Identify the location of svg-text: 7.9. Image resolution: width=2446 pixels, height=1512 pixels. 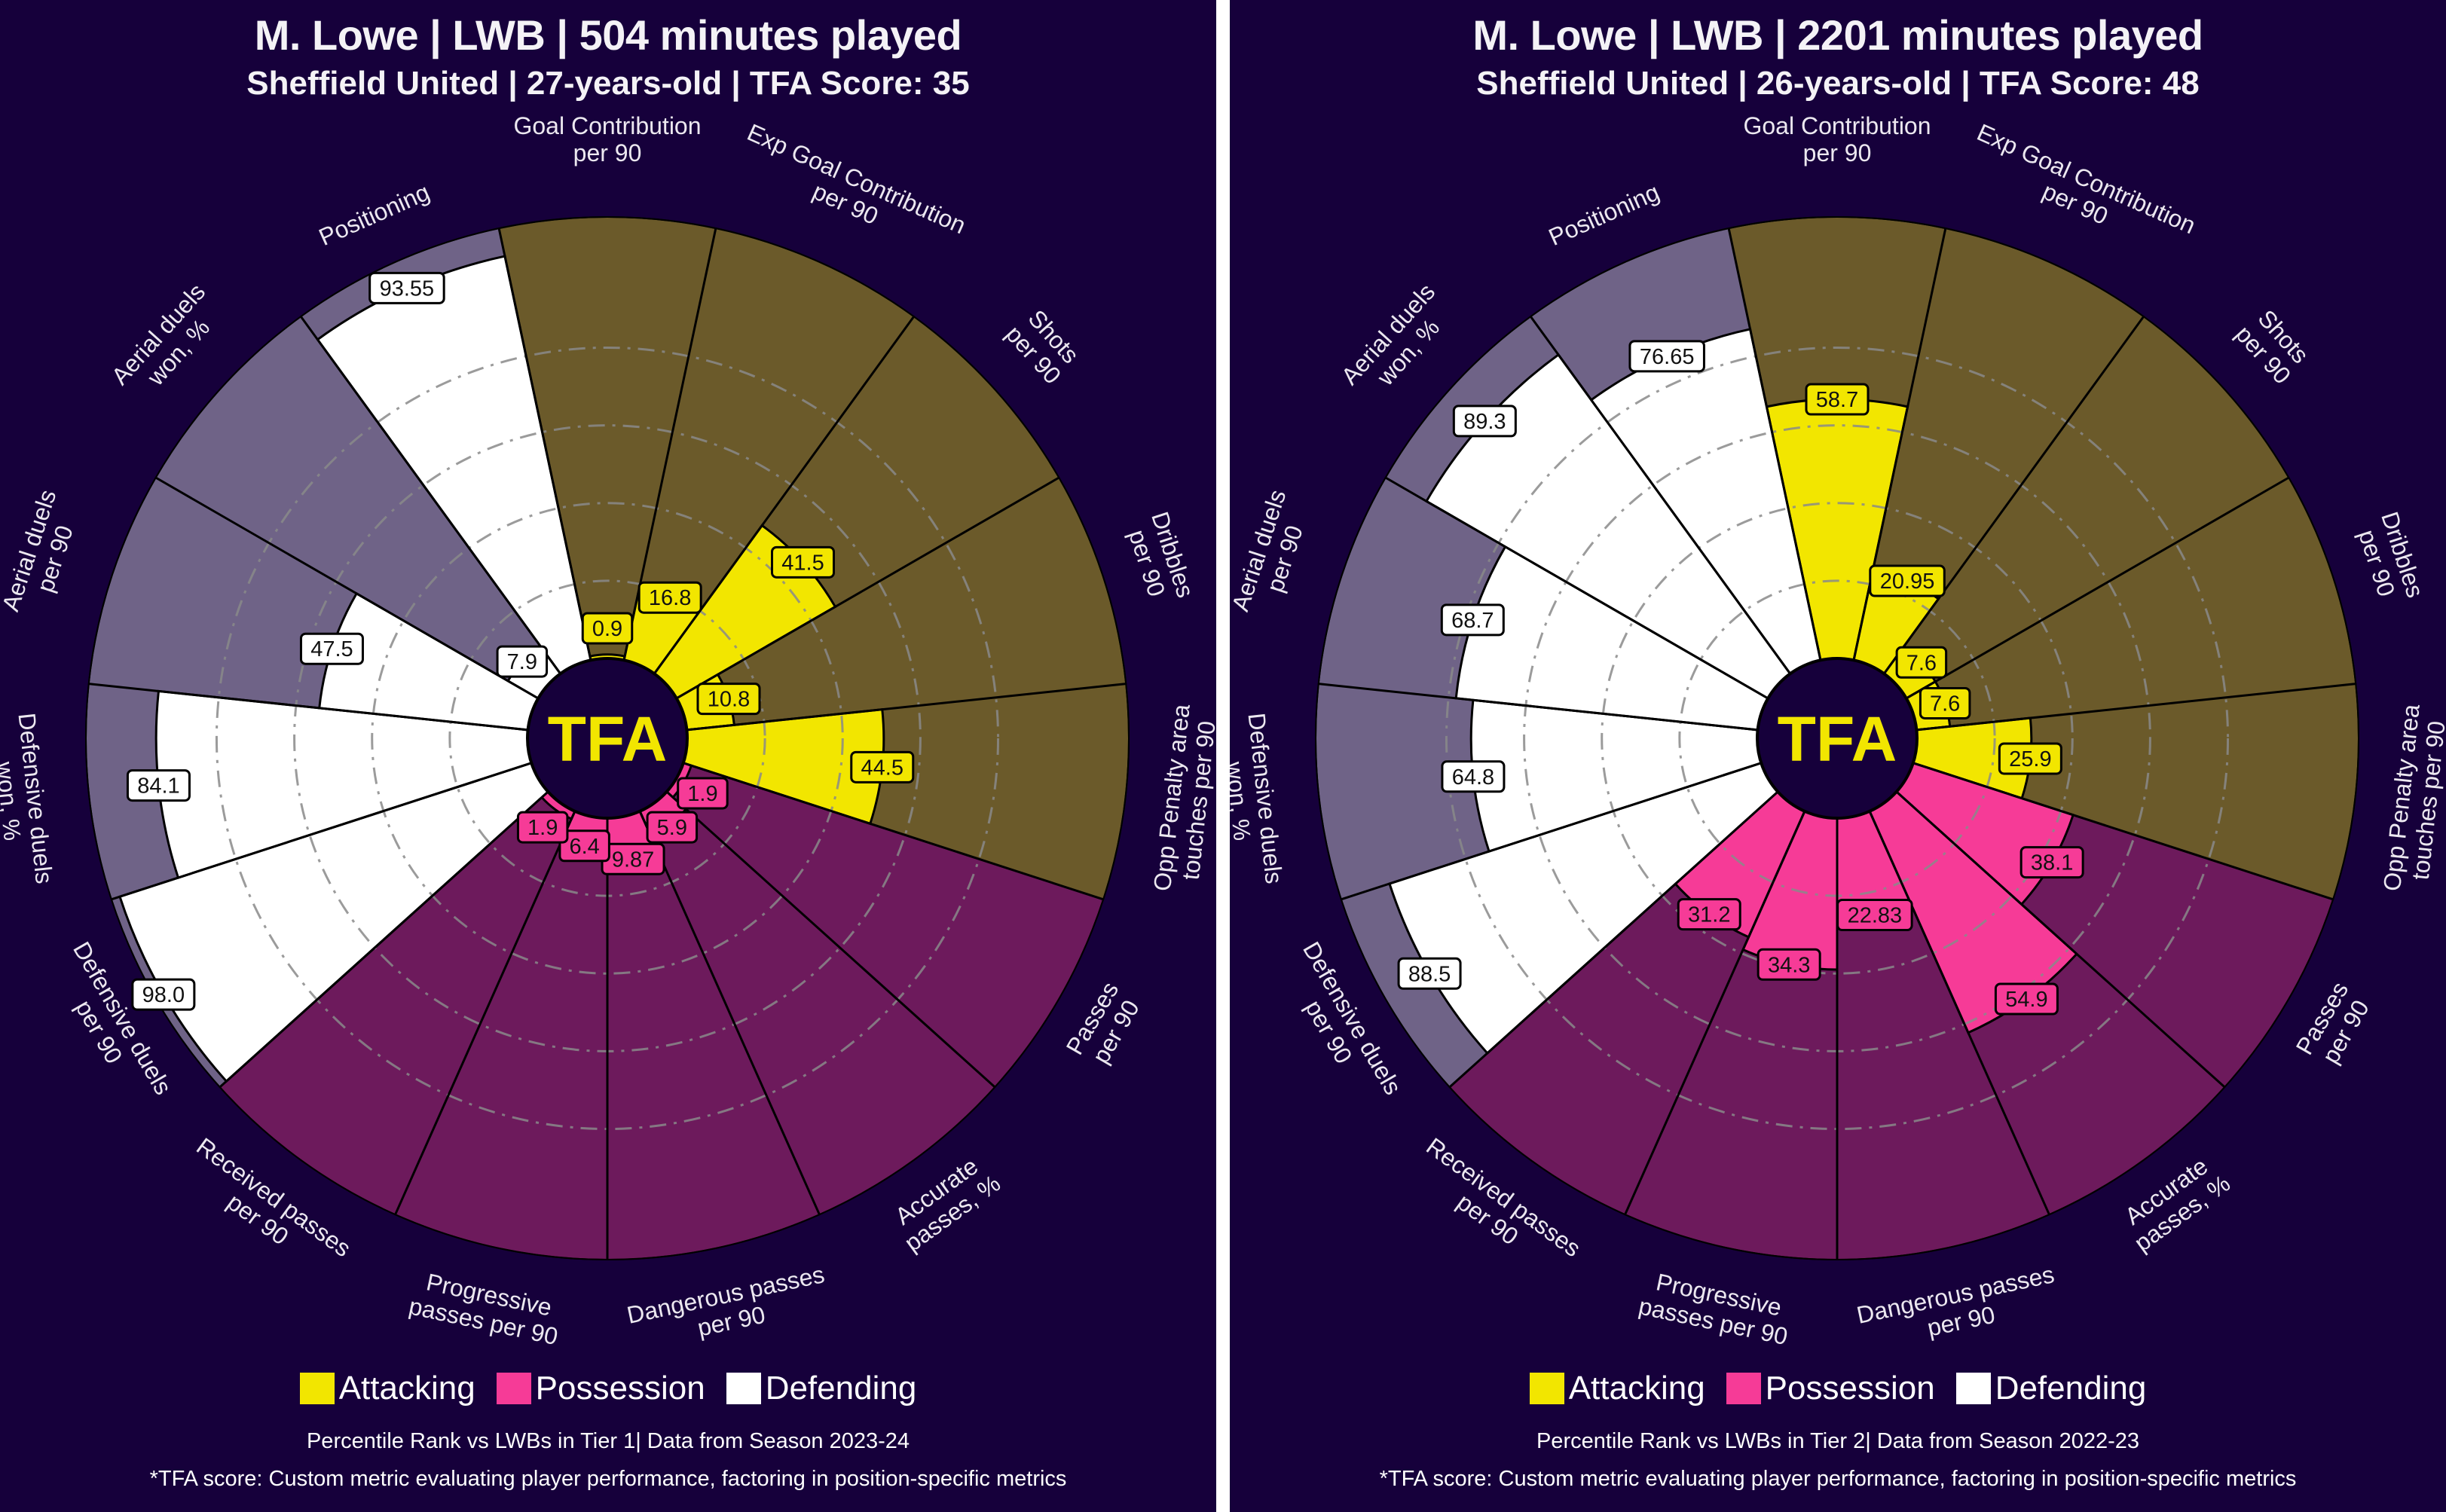
(522, 662).